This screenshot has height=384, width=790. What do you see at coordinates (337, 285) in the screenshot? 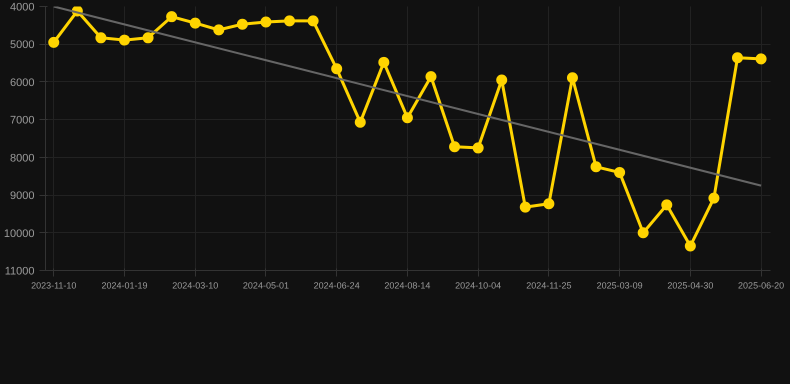
I see `x-tick-label: 2024-06-24` at bounding box center [337, 285].